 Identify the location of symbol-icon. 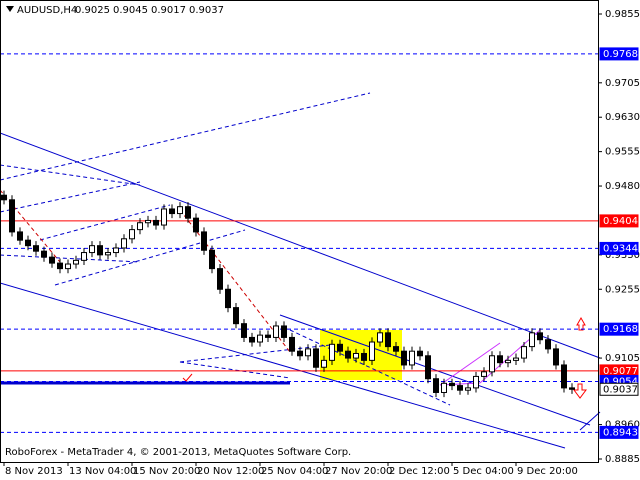
(10, 9).